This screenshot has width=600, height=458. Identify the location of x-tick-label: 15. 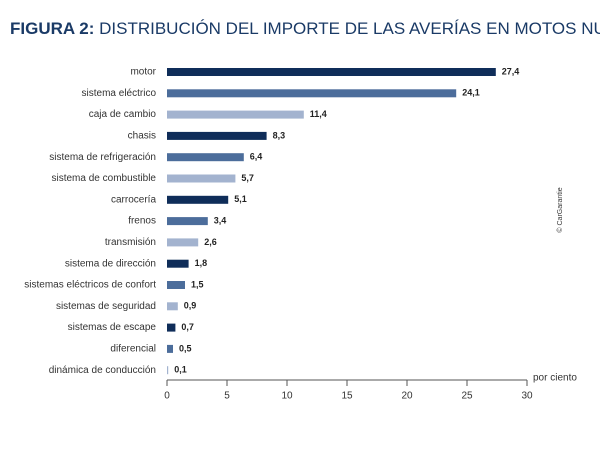
(347, 396).